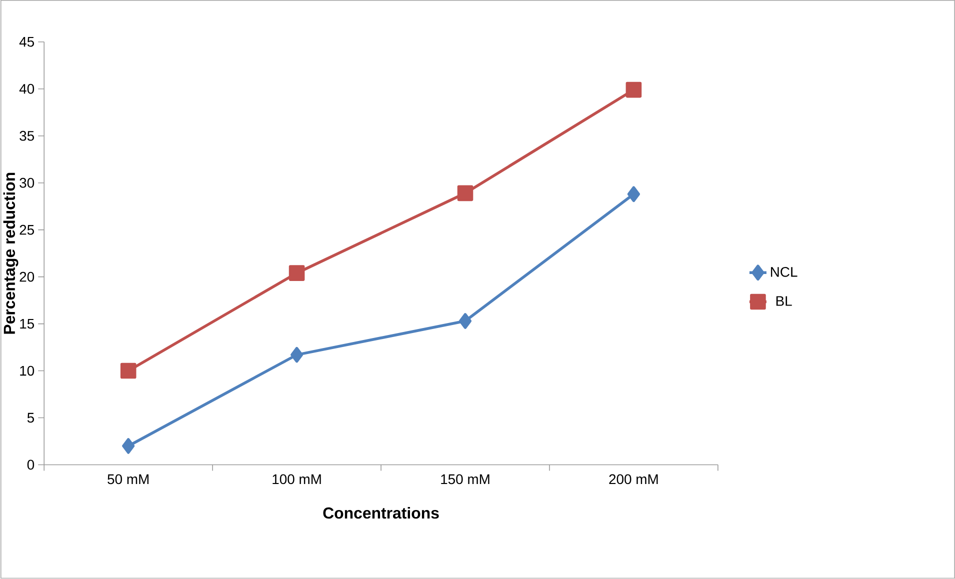  Describe the element at coordinates (784, 272) in the screenshot. I see `legend-label: NCL` at that location.